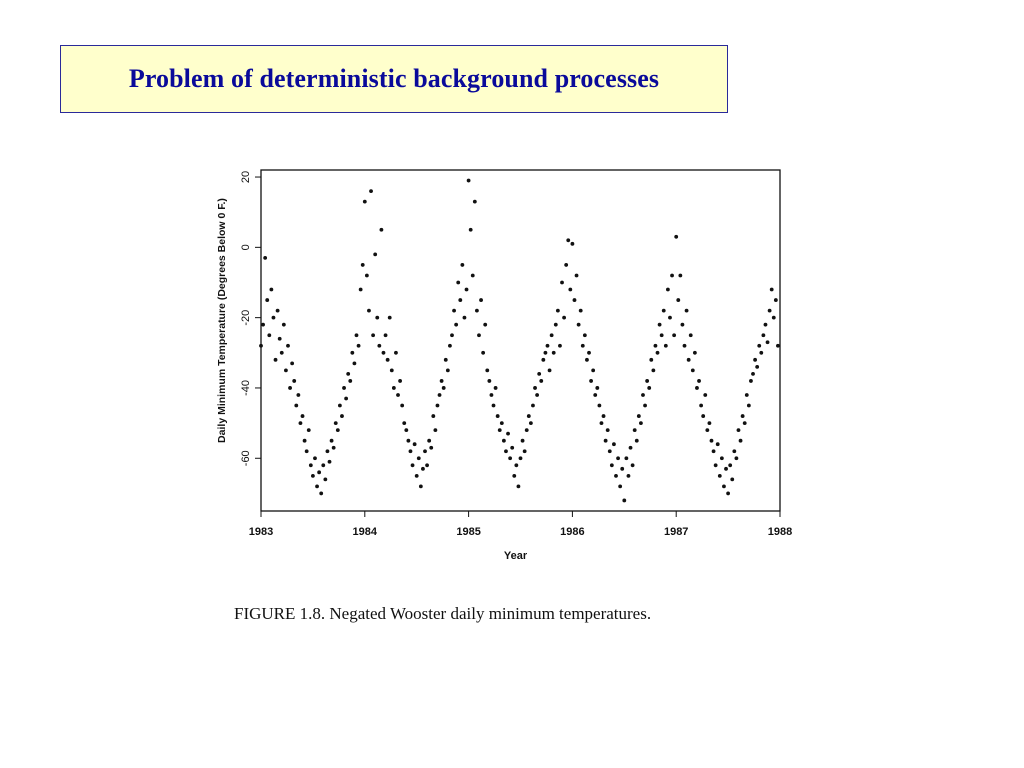  What do you see at coordinates (516, 556) in the screenshot?
I see `x-axis-label: Year` at bounding box center [516, 556].